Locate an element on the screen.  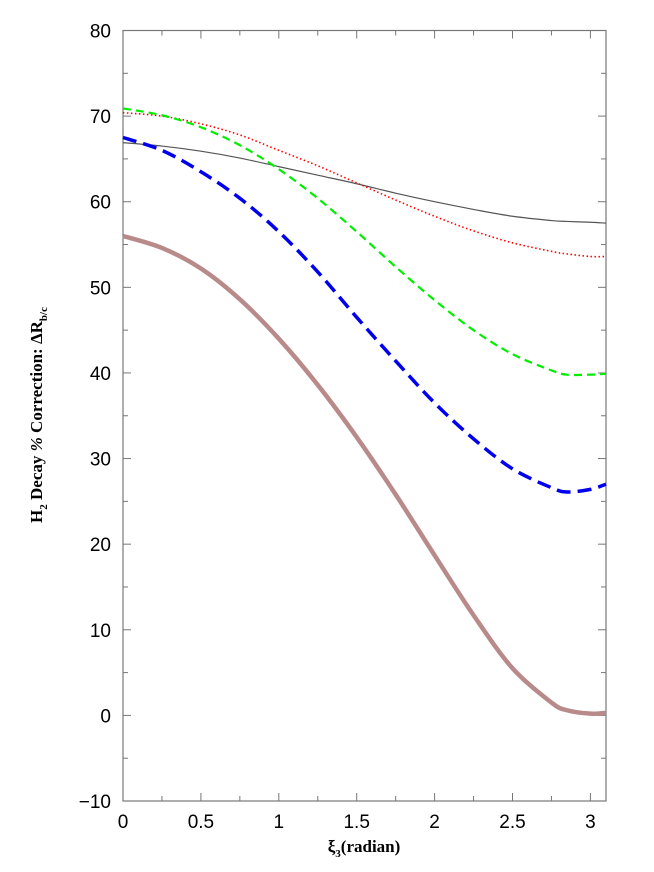
y-tick-label: 10 is located at coordinates (100, 631).